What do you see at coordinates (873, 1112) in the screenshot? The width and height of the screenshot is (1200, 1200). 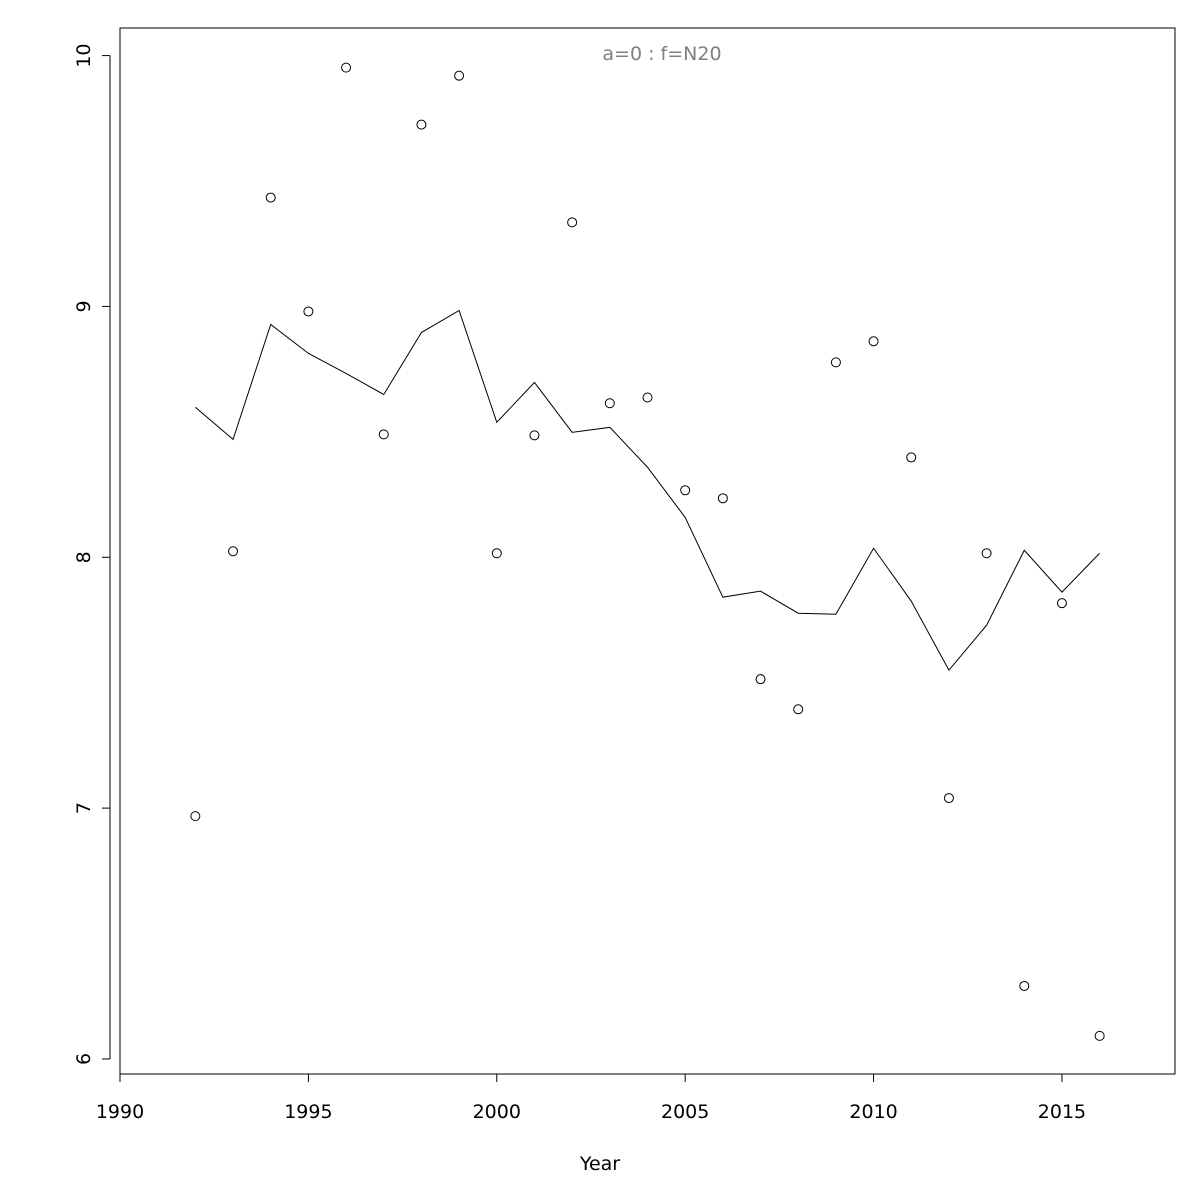 I see `x-tick-label: 2010` at bounding box center [873, 1112].